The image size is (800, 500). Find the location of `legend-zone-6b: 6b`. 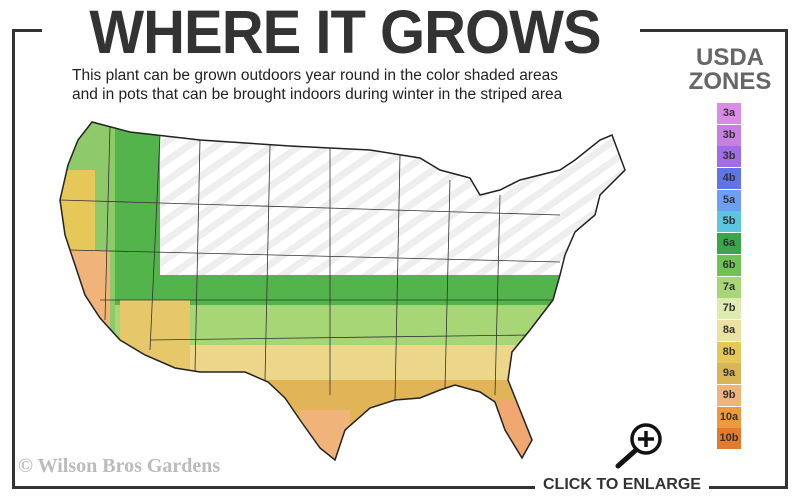

legend-zone-6b: 6b is located at coordinates (729, 265).